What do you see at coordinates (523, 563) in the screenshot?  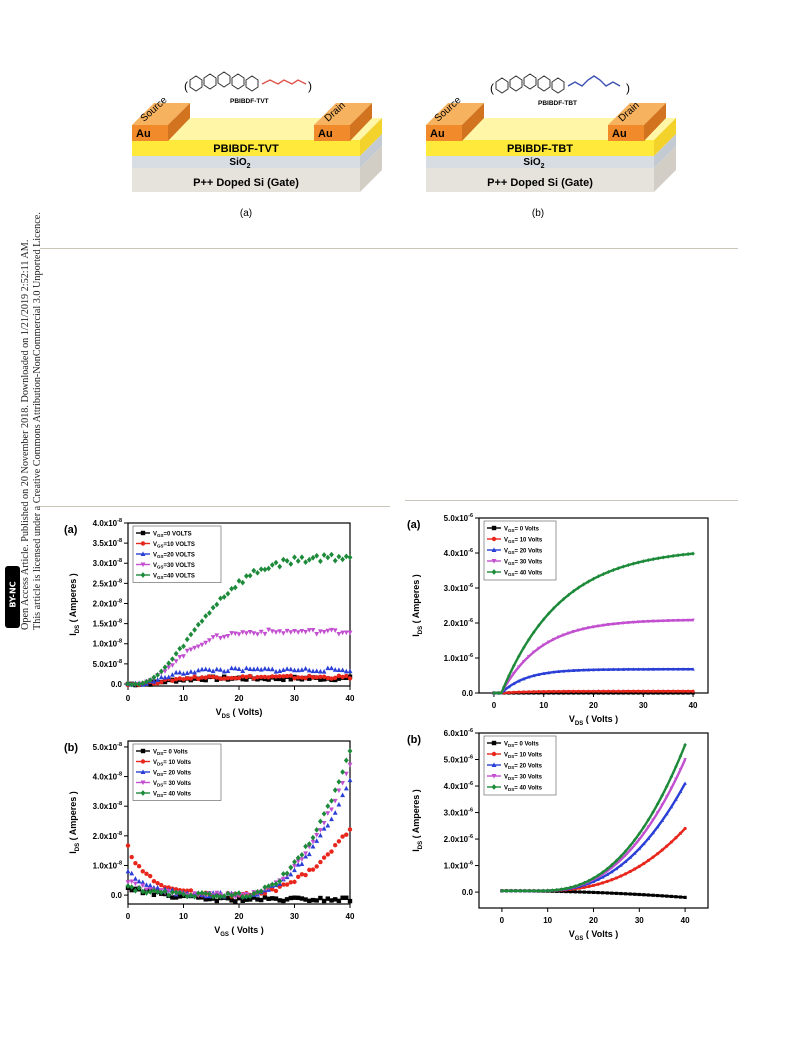 I see `legend-label-3: VGS= 30 Volts` at bounding box center [523, 563].